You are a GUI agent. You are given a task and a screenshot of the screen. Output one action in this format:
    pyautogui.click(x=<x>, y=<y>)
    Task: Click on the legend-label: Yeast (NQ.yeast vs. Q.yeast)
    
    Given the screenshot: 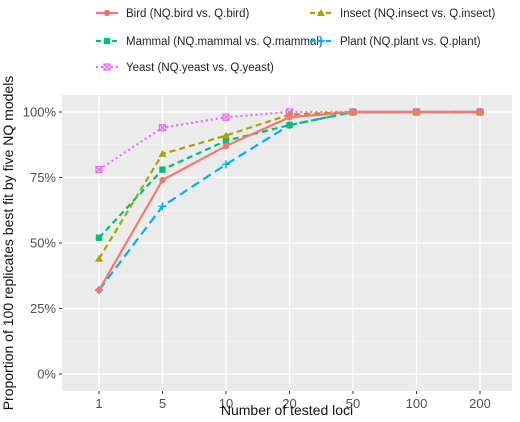 What is the action you would take?
    pyautogui.click(x=200, y=68)
    